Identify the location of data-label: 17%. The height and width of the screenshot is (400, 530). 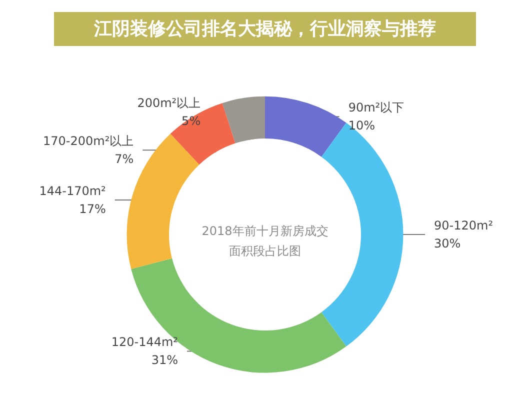
(92, 209).